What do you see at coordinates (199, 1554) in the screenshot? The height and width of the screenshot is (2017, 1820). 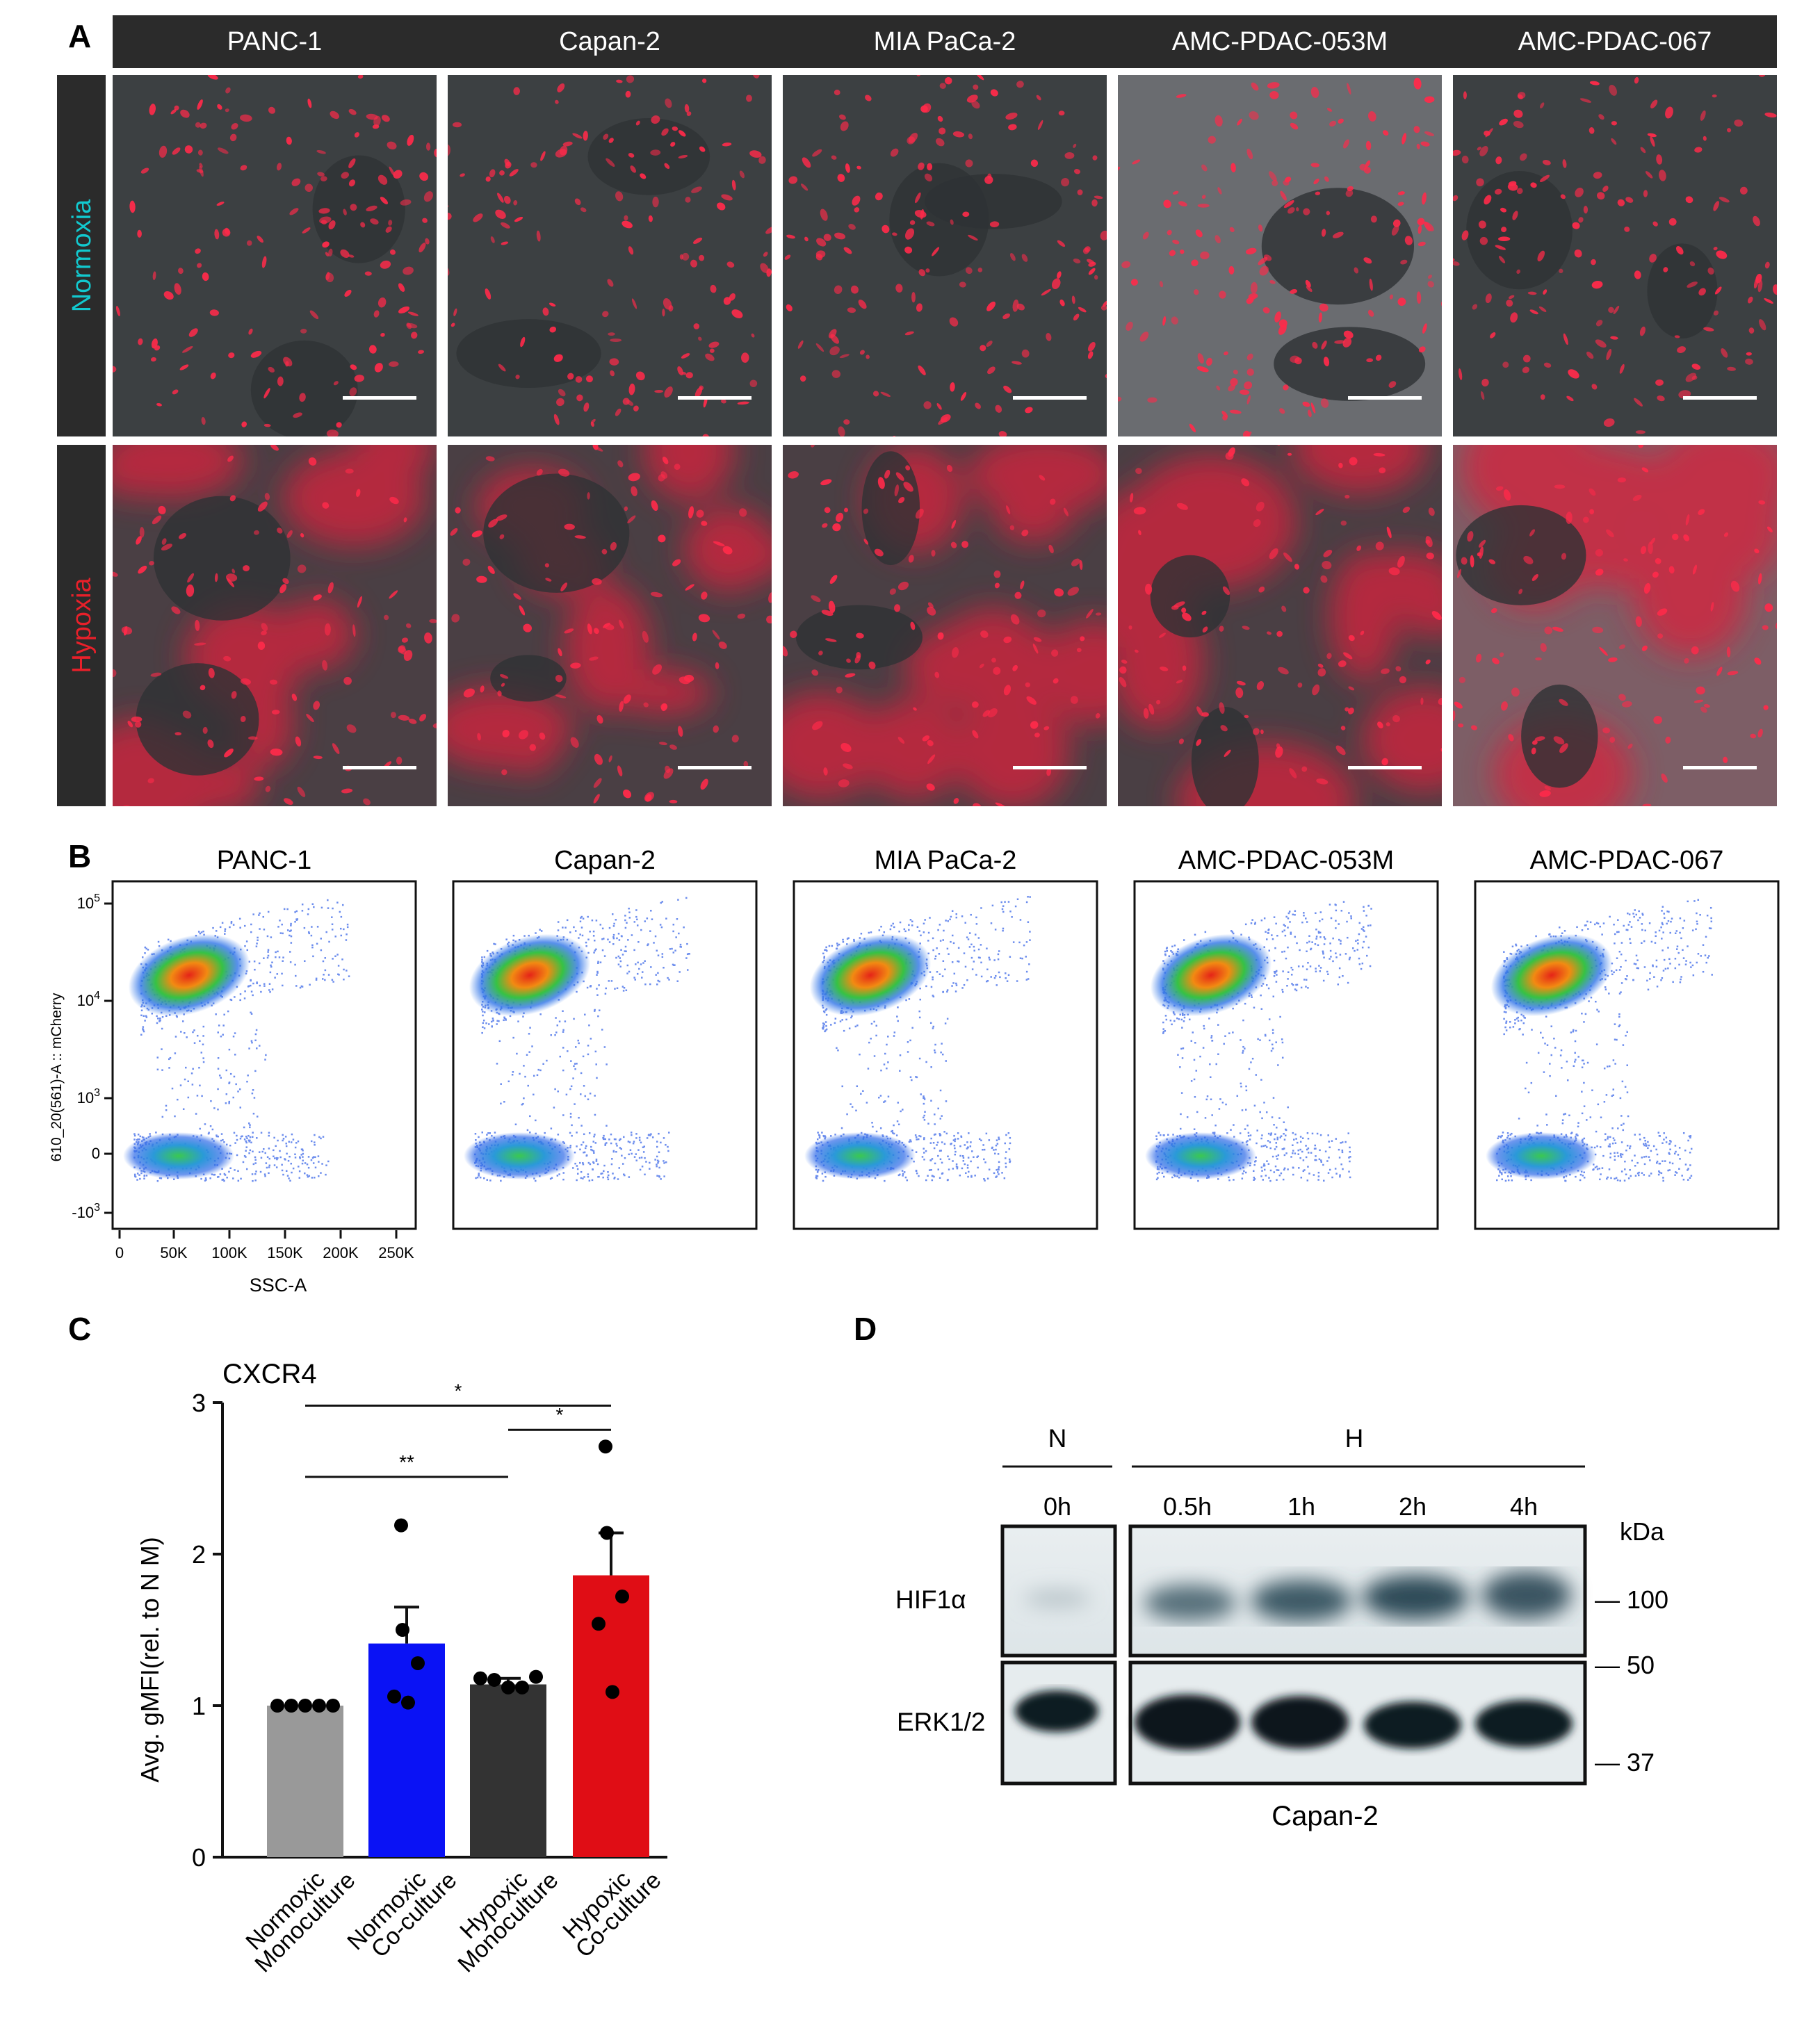 I see `y-tick-label: 2` at bounding box center [199, 1554].